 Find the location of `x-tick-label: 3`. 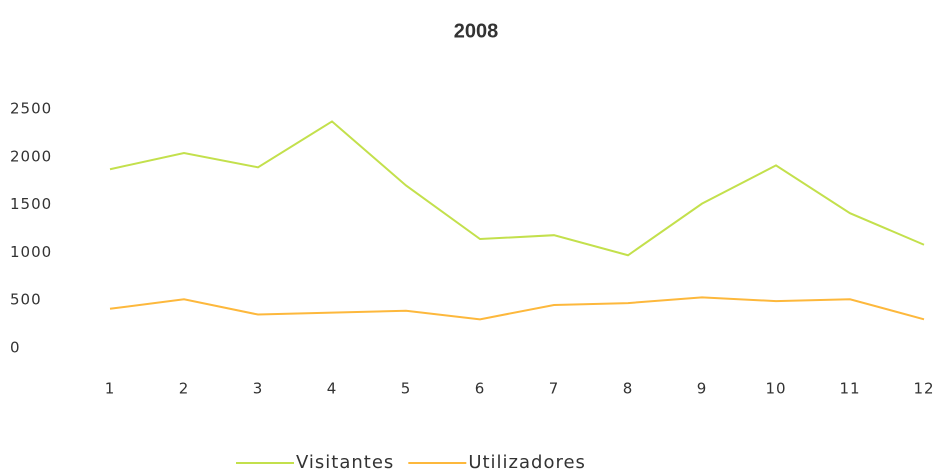

x-tick-label: 3 is located at coordinates (258, 389).